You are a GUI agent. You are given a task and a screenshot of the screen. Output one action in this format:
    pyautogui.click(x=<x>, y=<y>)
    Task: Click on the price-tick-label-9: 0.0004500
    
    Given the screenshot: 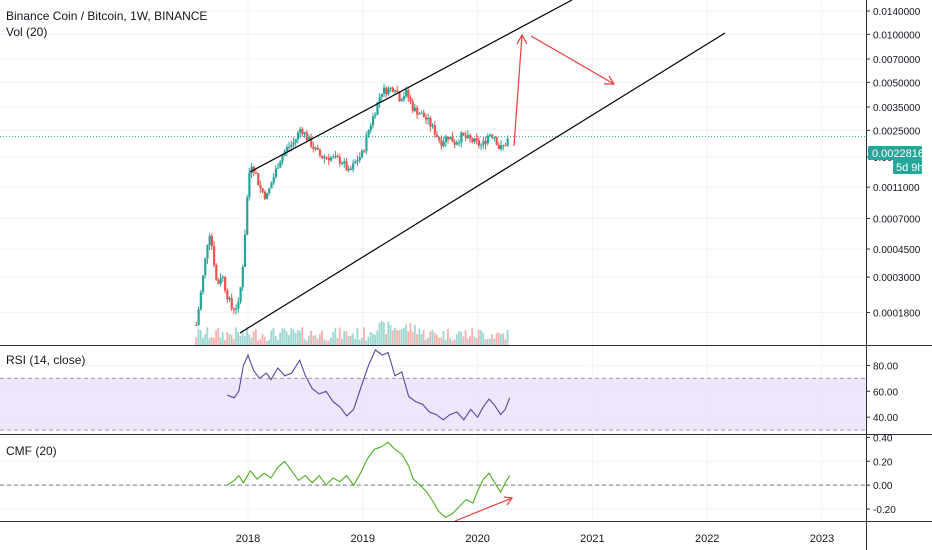 What is the action you would take?
    pyautogui.click(x=897, y=250)
    